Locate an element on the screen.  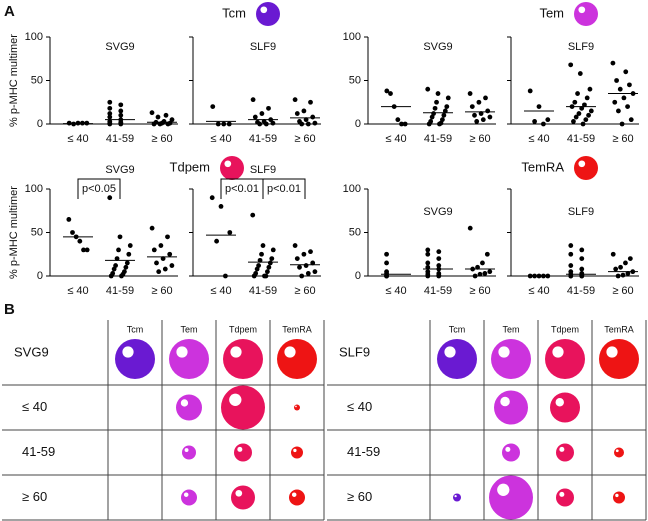
subplot-title: SVG9 is located at coordinates (119, 47).